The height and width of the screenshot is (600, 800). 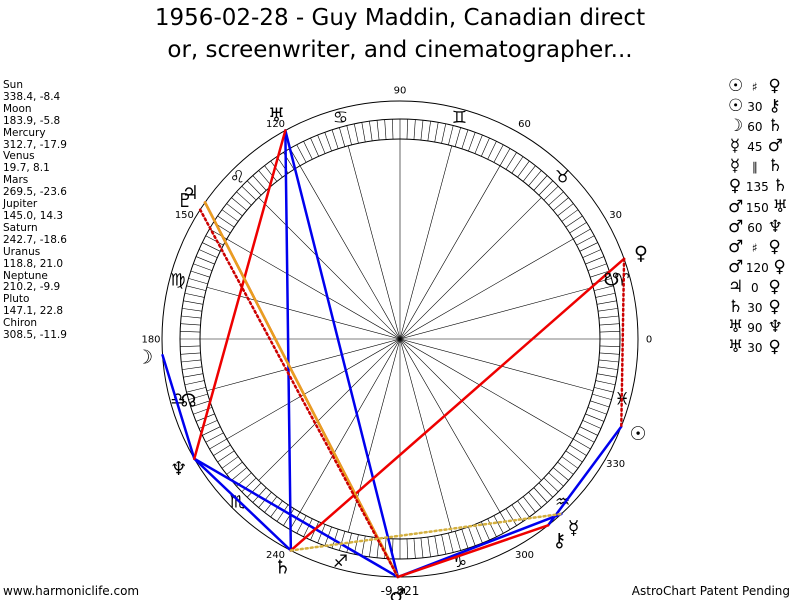 What do you see at coordinates (189, 401) in the screenshot?
I see `lunar-node-icon: ☊` at bounding box center [189, 401].